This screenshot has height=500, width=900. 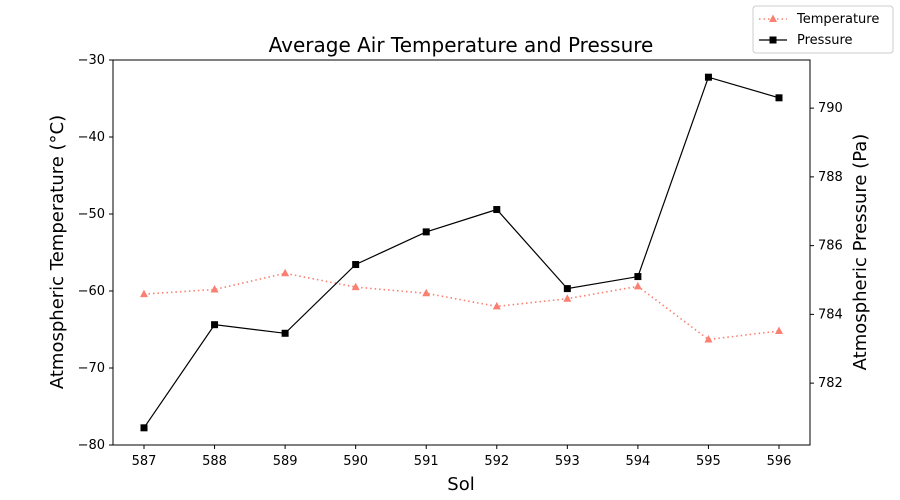 I want to click on legend-marker-temperature, so click(x=773, y=18).